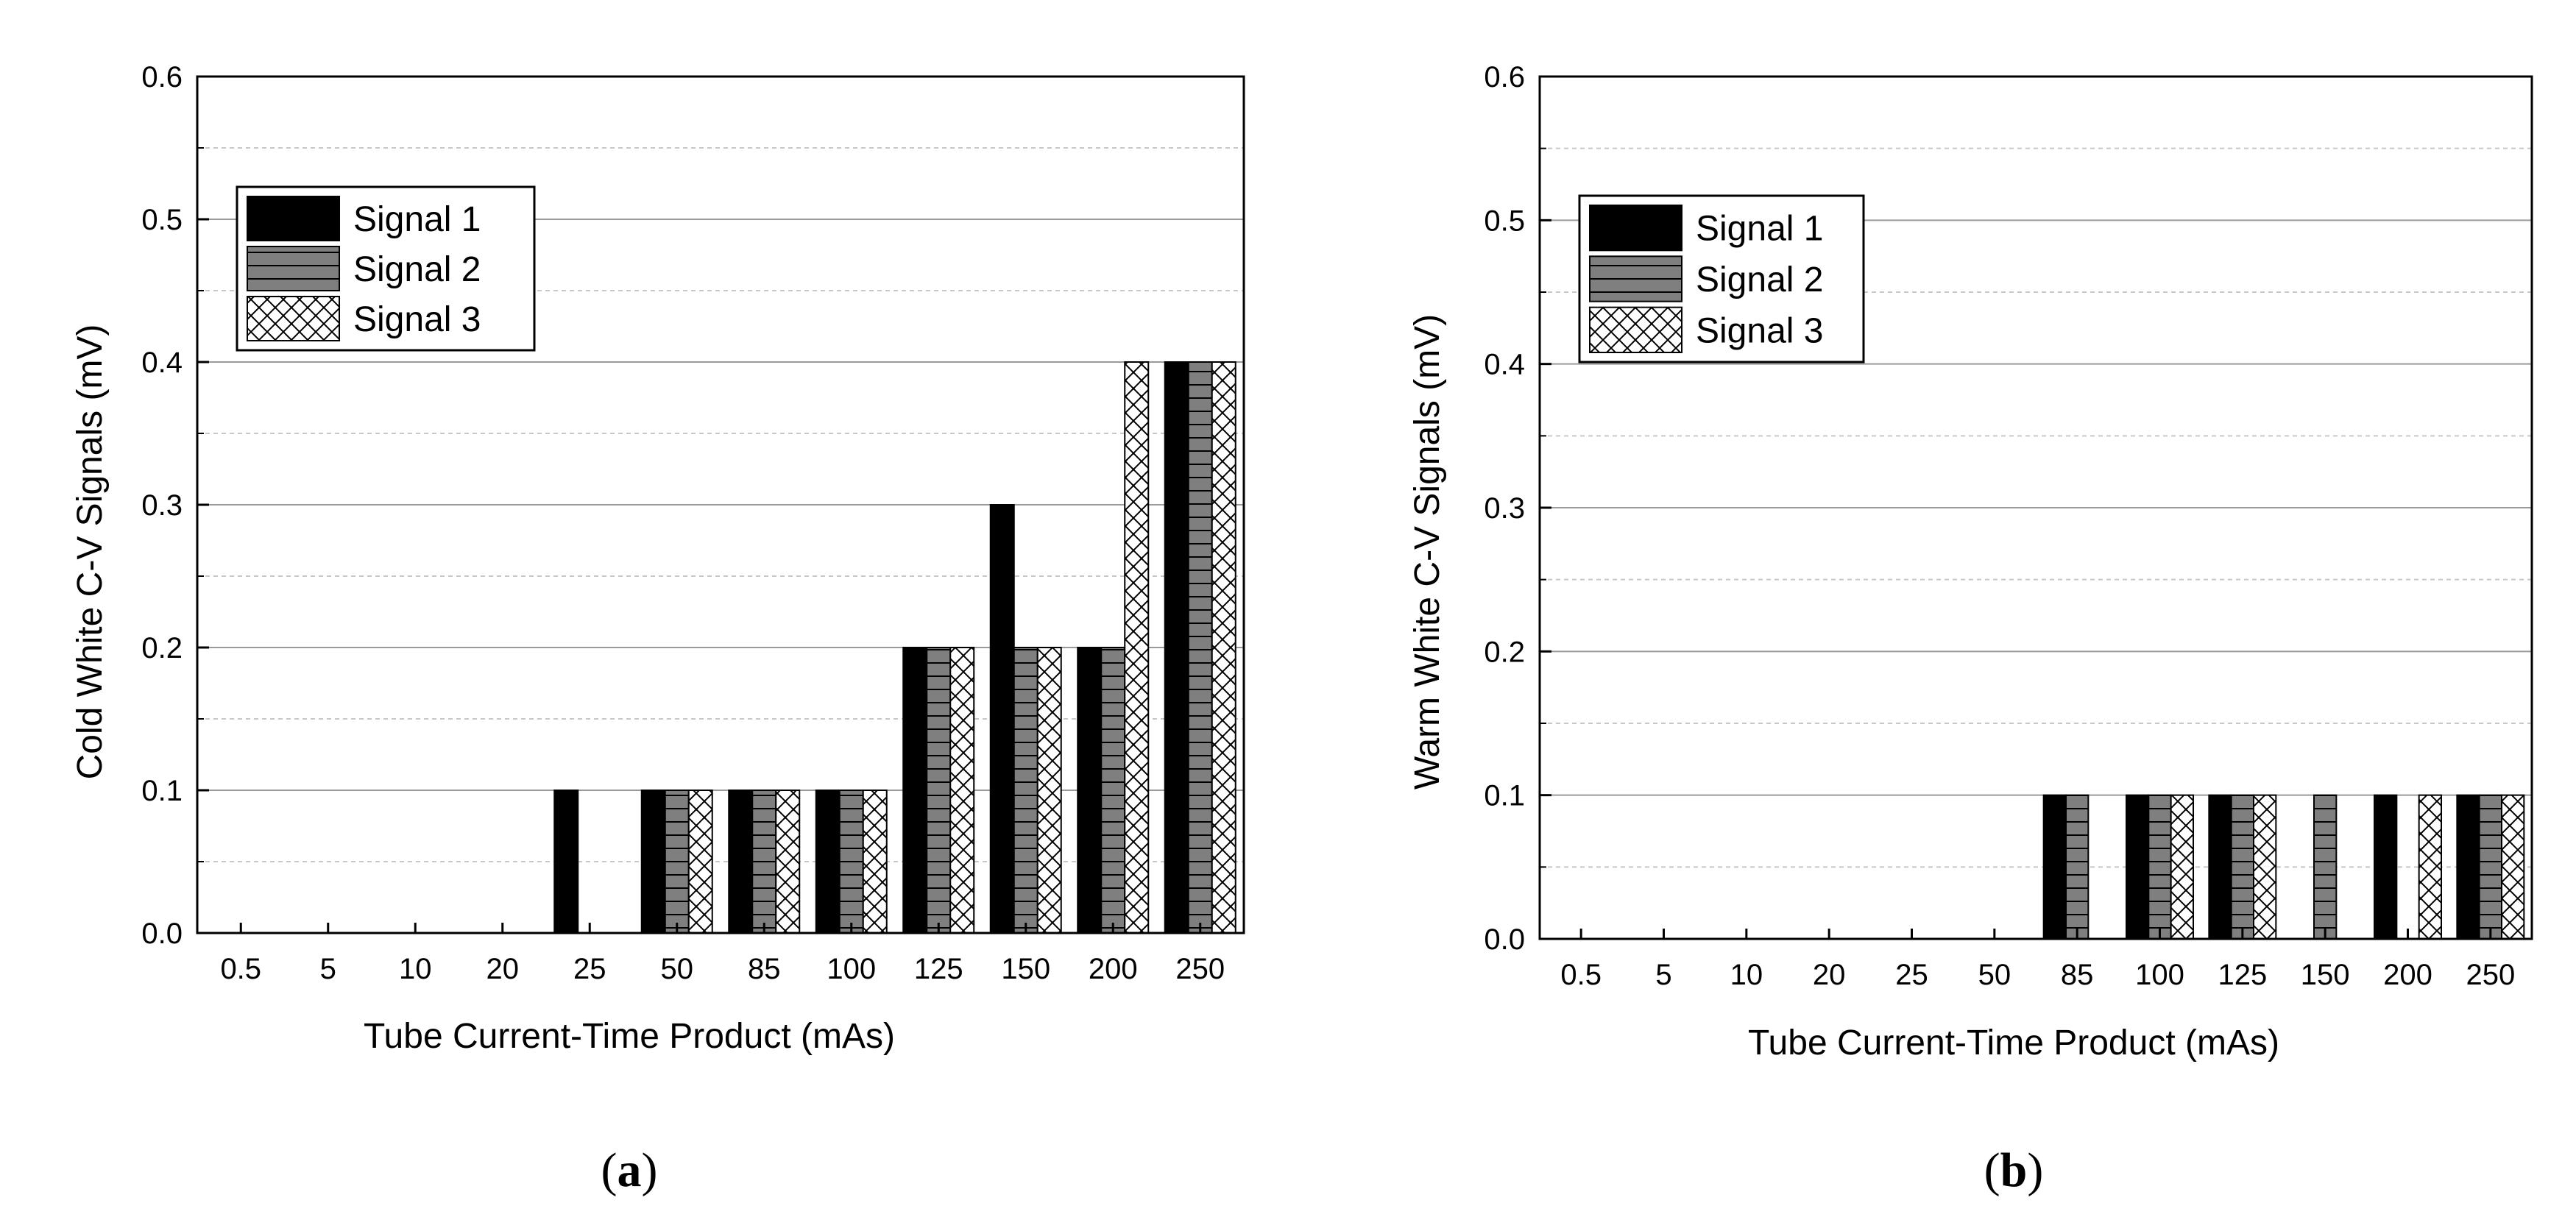 The width and height of the screenshot is (2576, 1231). What do you see at coordinates (1113, 969) in the screenshot?
I see `x-tick-label-a-10: 200` at bounding box center [1113, 969].